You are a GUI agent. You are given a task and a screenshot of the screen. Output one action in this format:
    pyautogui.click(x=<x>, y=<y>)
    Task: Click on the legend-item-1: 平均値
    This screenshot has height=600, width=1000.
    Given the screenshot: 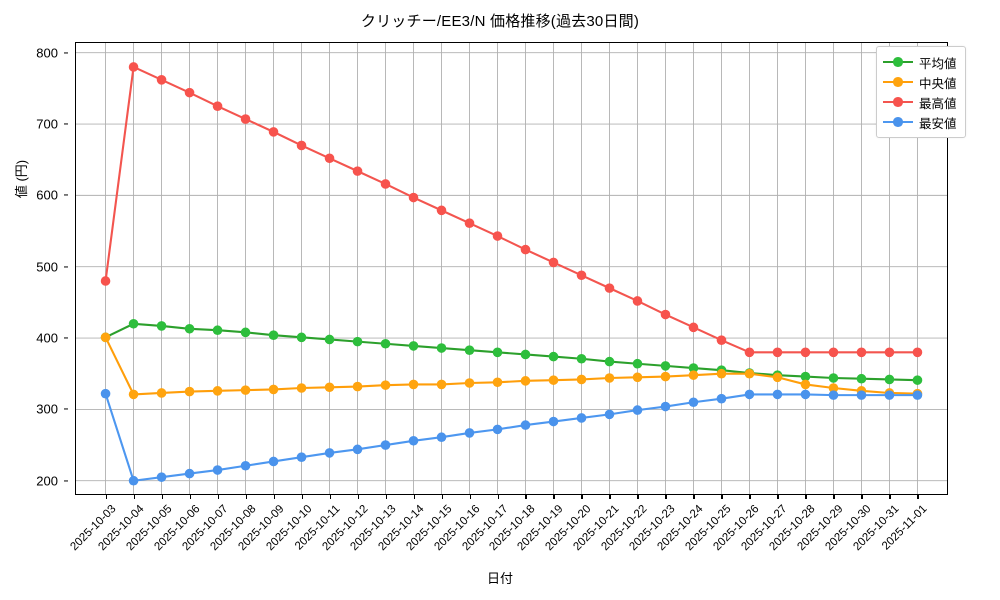 What is the action you would take?
    pyautogui.click(x=920, y=62)
    